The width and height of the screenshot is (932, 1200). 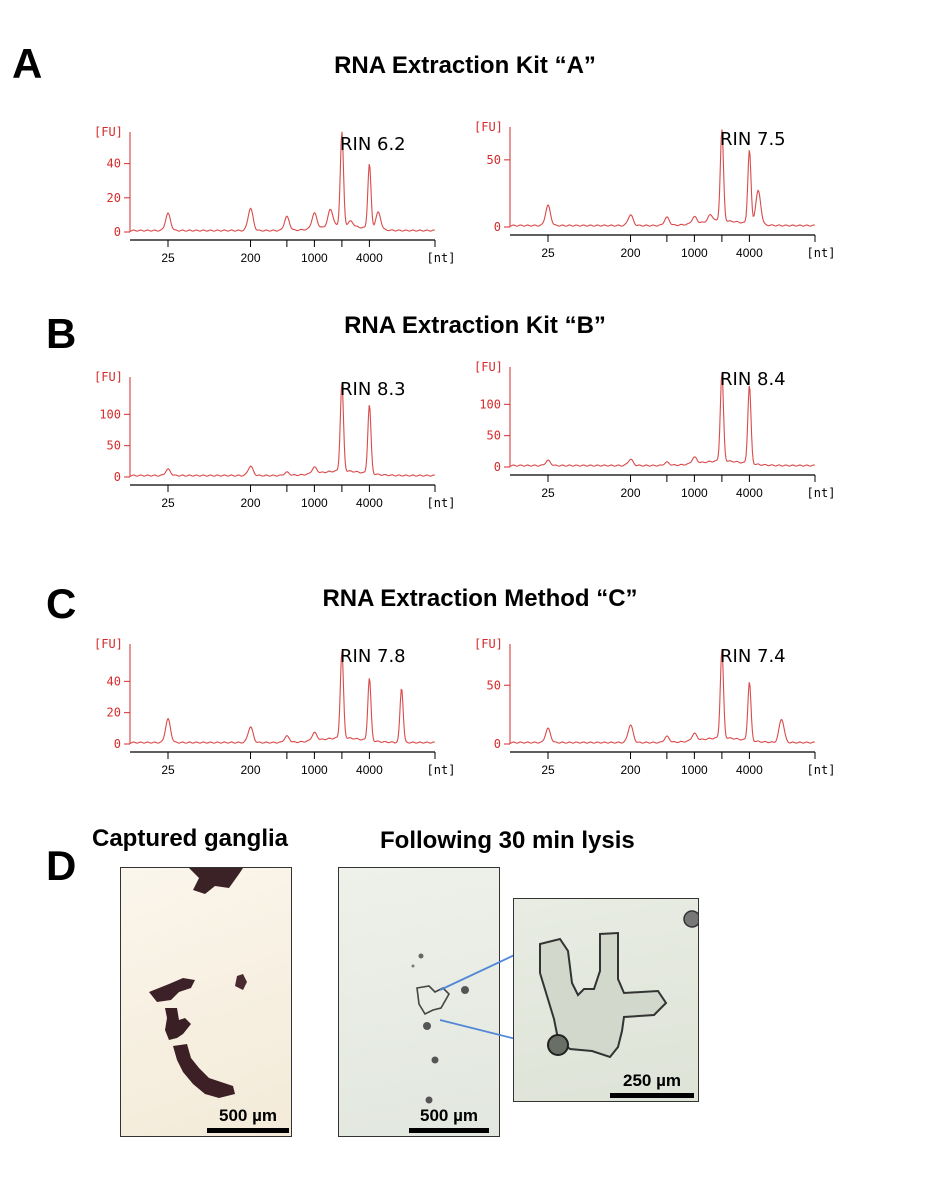 What do you see at coordinates (248, 1115) in the screenshot?
I see `scale-bar-left-label: 500 µm` at bounding box center [248, 1115].